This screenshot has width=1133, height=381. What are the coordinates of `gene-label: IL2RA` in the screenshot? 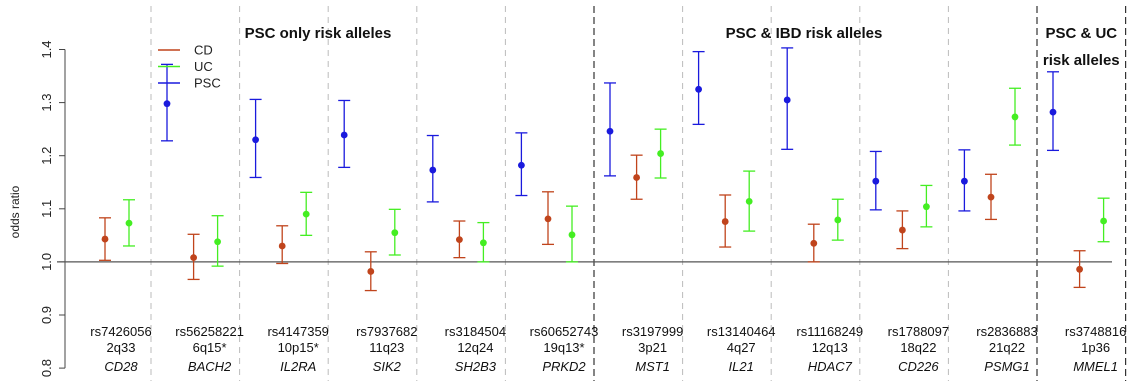 It's located at (298, 366).